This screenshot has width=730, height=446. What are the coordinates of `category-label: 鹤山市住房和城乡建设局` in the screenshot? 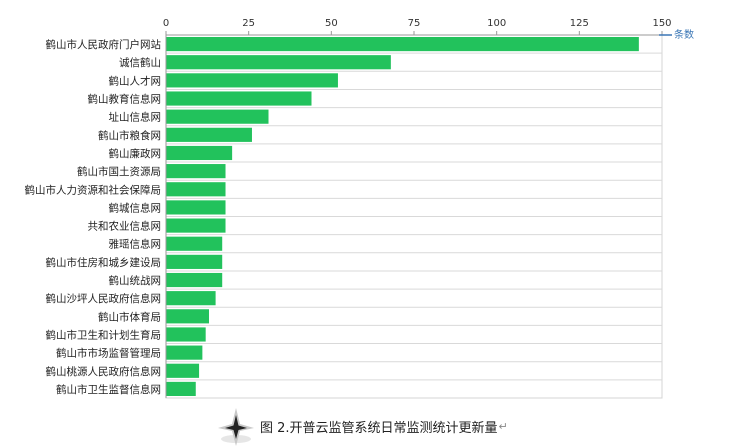 It's located at (104, 262).